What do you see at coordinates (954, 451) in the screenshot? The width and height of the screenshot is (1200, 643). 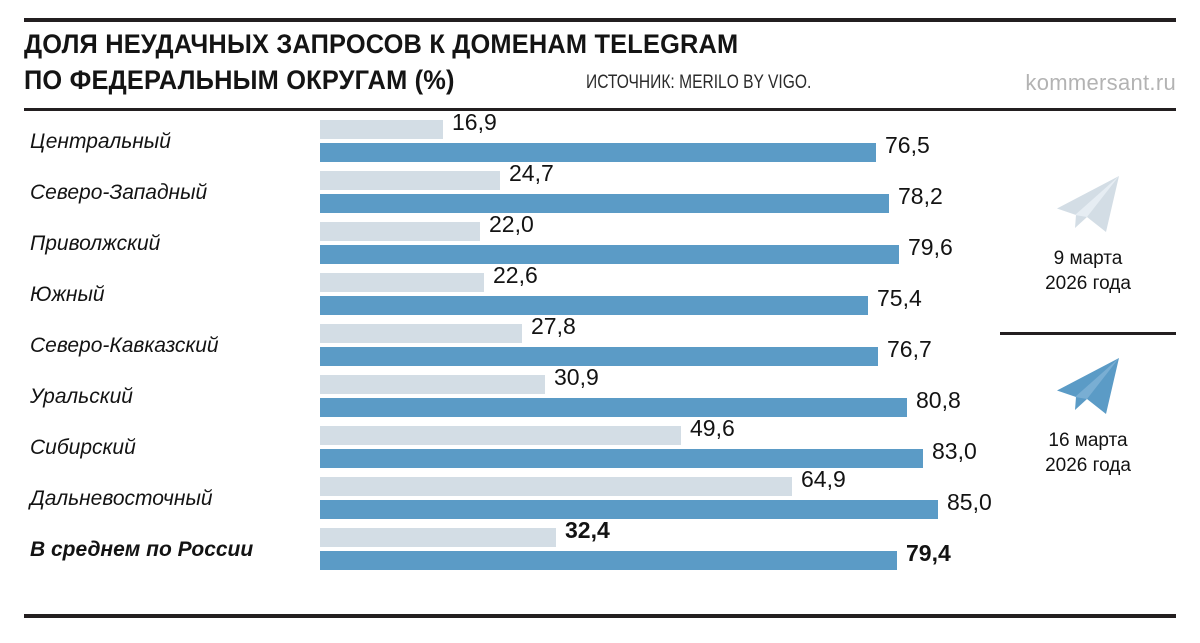 I see `bar-value: 83,0` at bounding box center [954, 451].